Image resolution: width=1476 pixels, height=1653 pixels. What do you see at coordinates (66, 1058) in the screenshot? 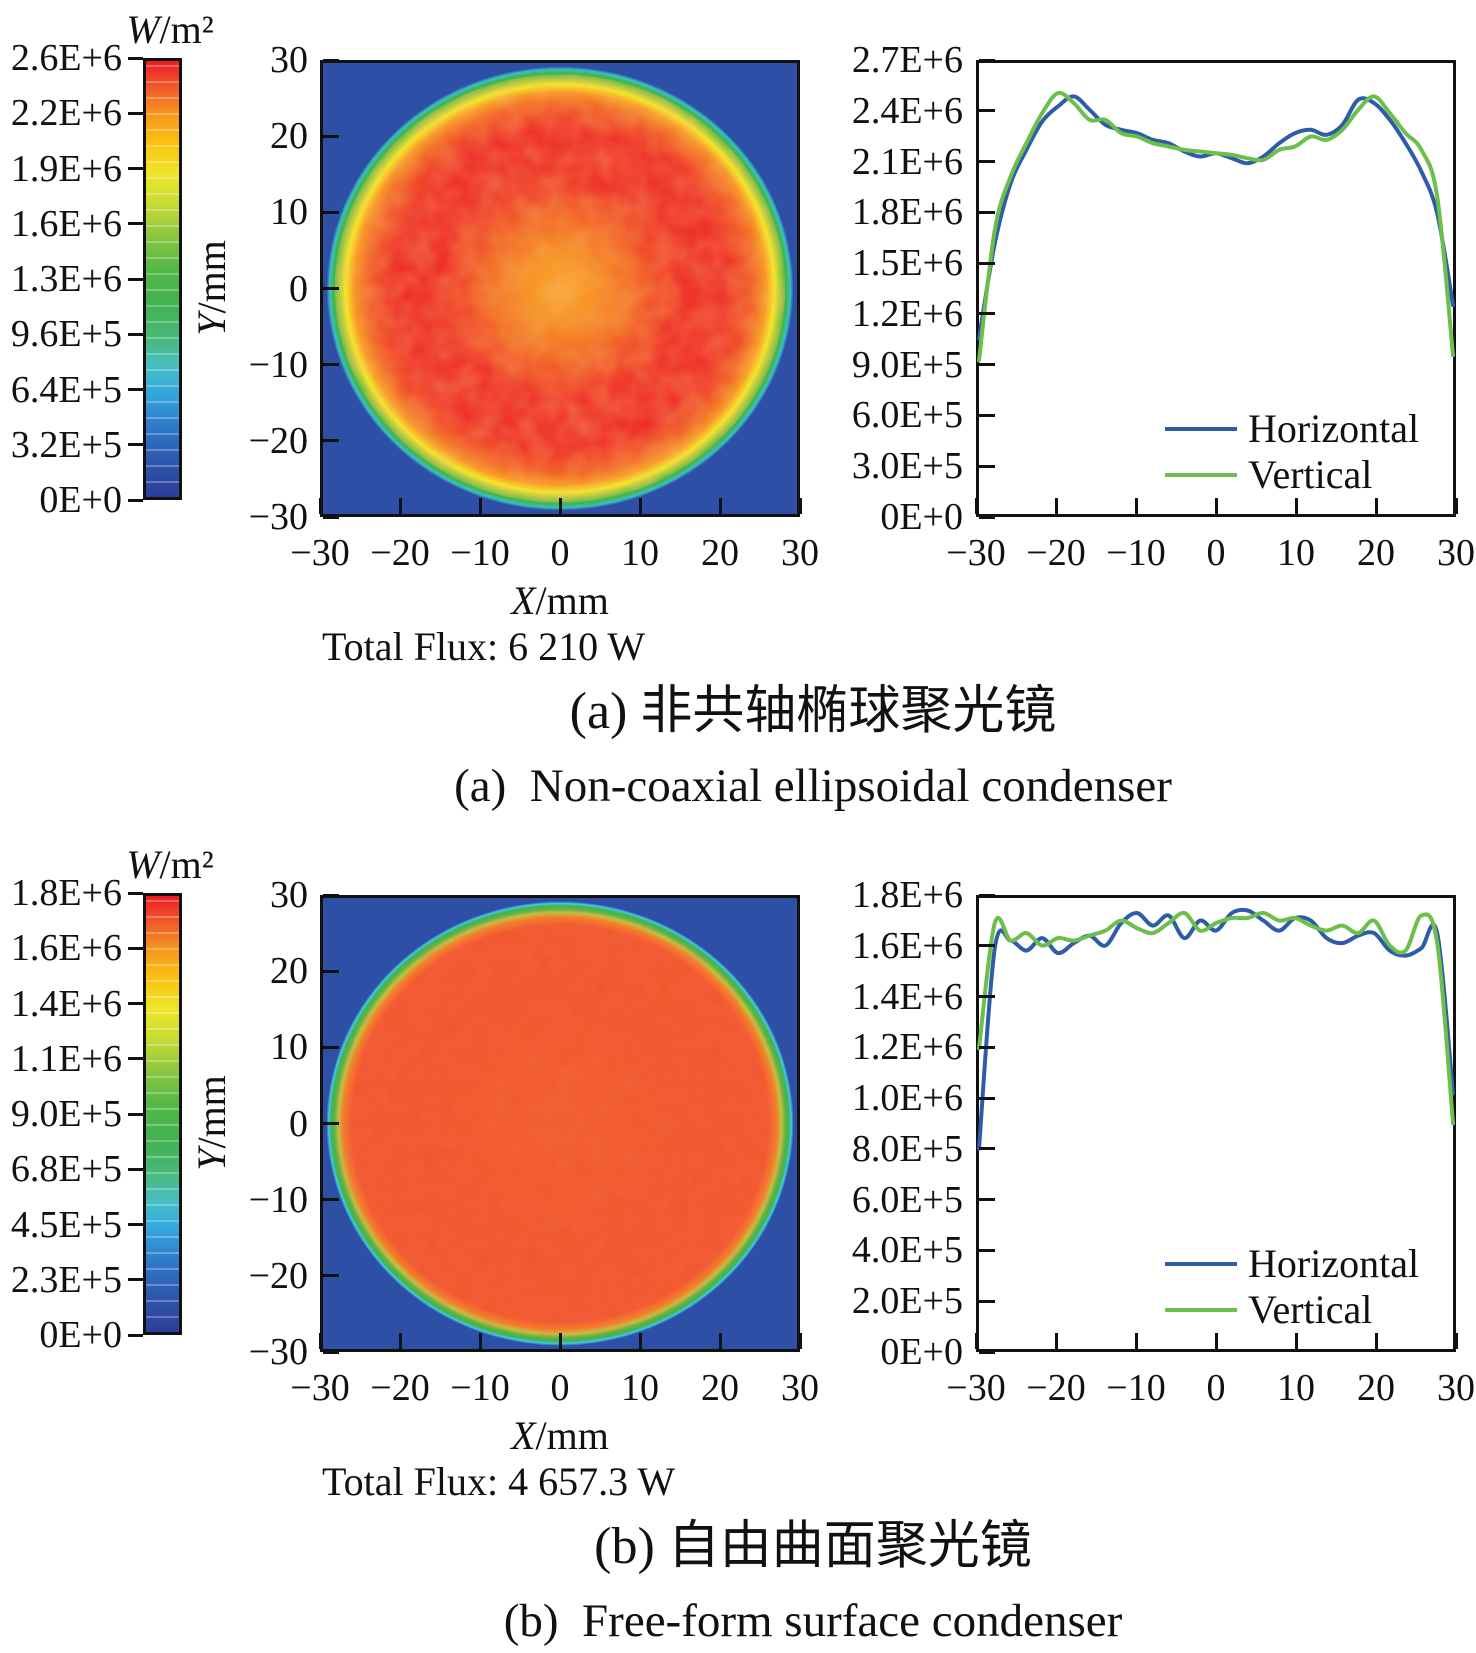
I see `colorbar-tick-label: 1.1E+6` at bounding box center [66, 1058].